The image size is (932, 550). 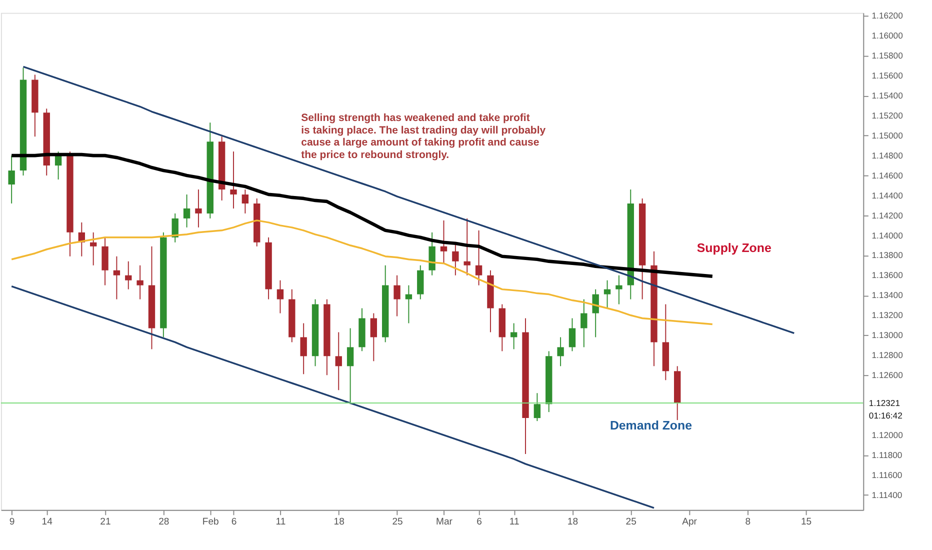 What do you see at coordinates (887, 475) in the screenshot?
I see `y-tick-label: 1.11600` at bounding box center [887, 475].